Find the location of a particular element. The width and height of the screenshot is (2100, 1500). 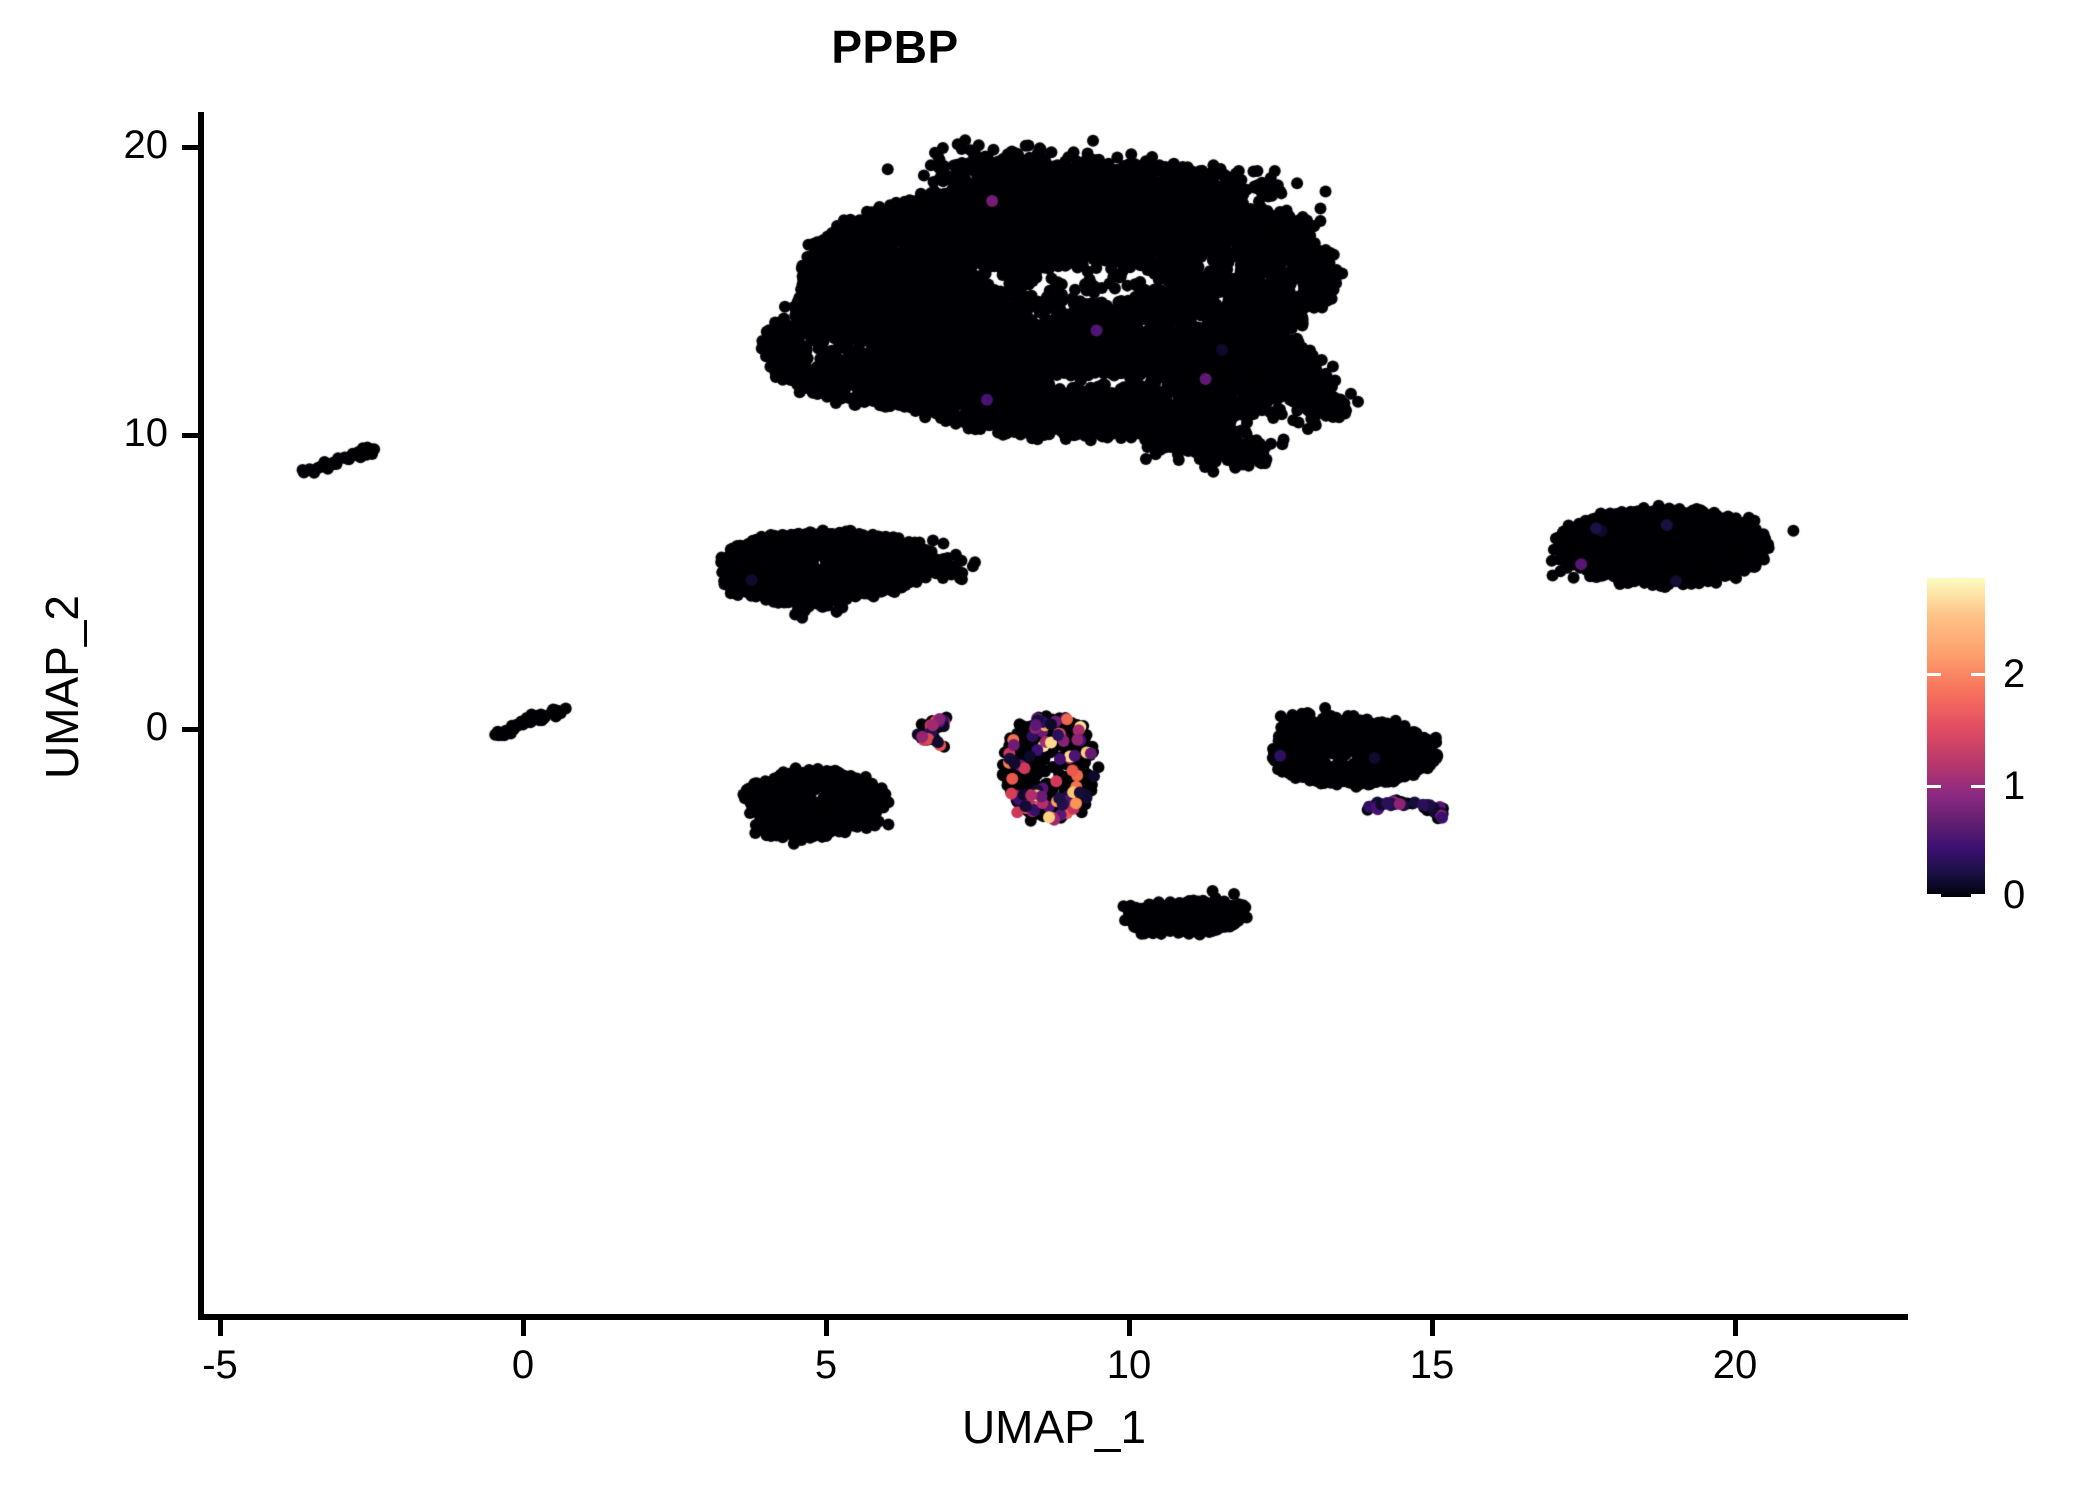

x-axis-title: UMAP_1 is located at coordinates (1054, 1427).